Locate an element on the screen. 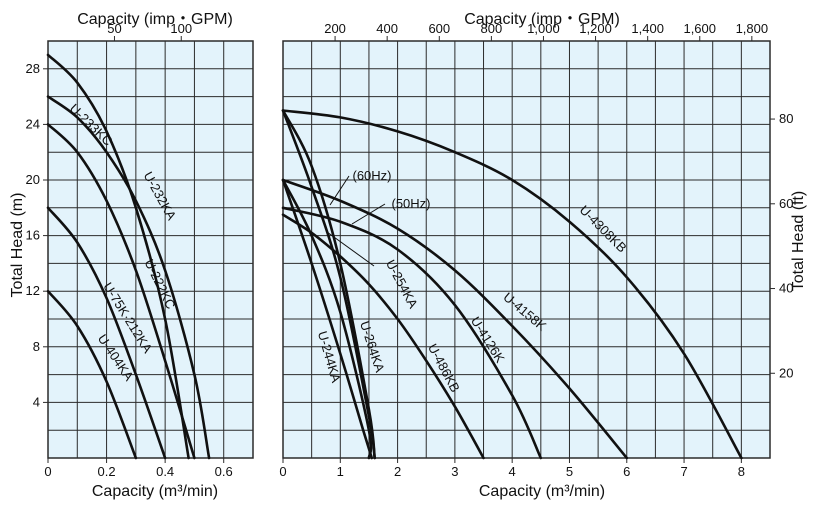  left-y-tick-label: 12 is located at coordinates (33, 290).